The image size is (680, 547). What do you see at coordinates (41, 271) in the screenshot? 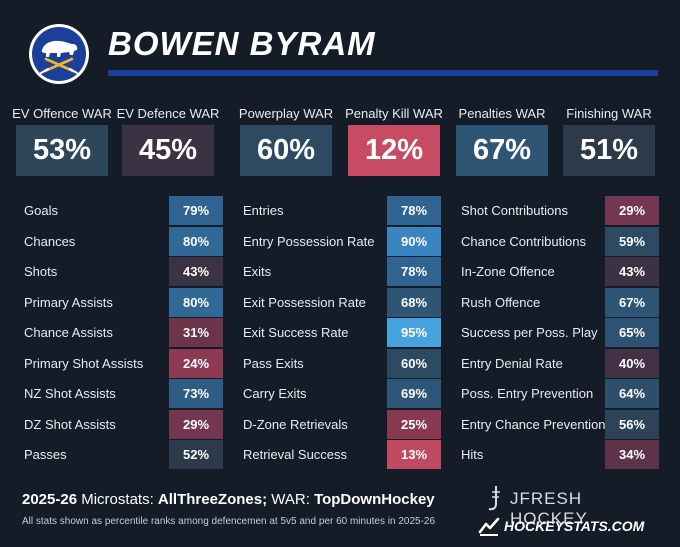
I see `stat-label-c0-r2: Shots` at bounding box center [41, 271].